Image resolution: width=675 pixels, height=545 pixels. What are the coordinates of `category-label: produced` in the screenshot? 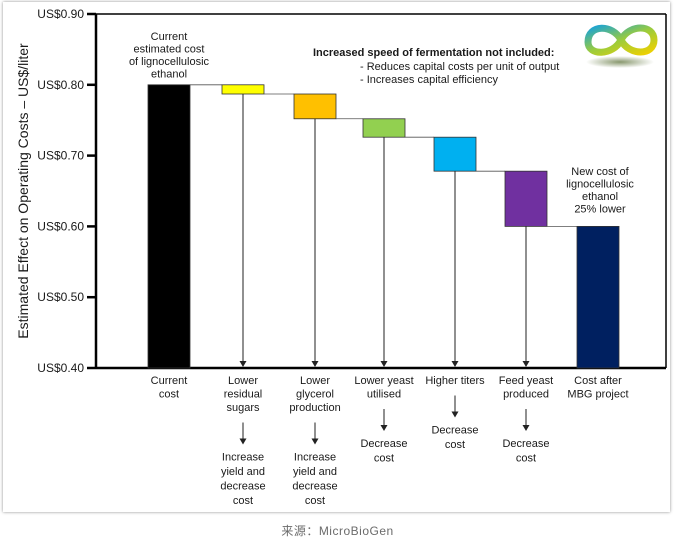 It's located at (526, 395).